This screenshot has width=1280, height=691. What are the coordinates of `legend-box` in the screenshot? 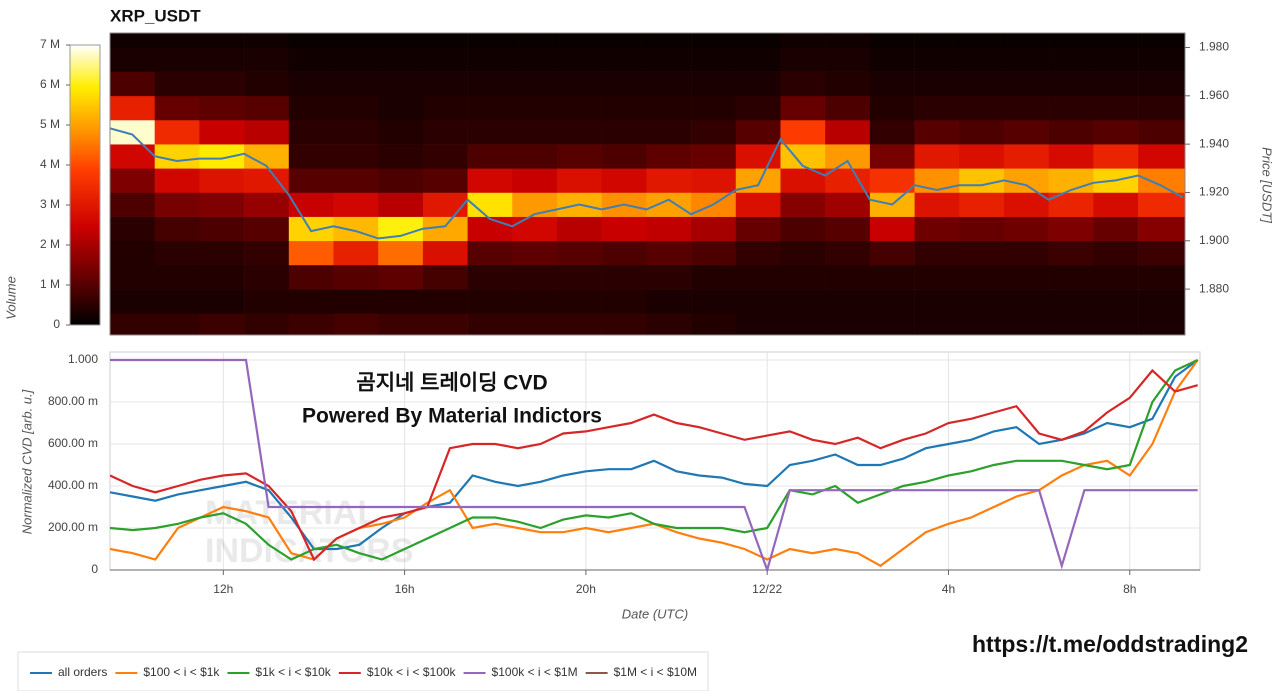 It's located at (363, 671).